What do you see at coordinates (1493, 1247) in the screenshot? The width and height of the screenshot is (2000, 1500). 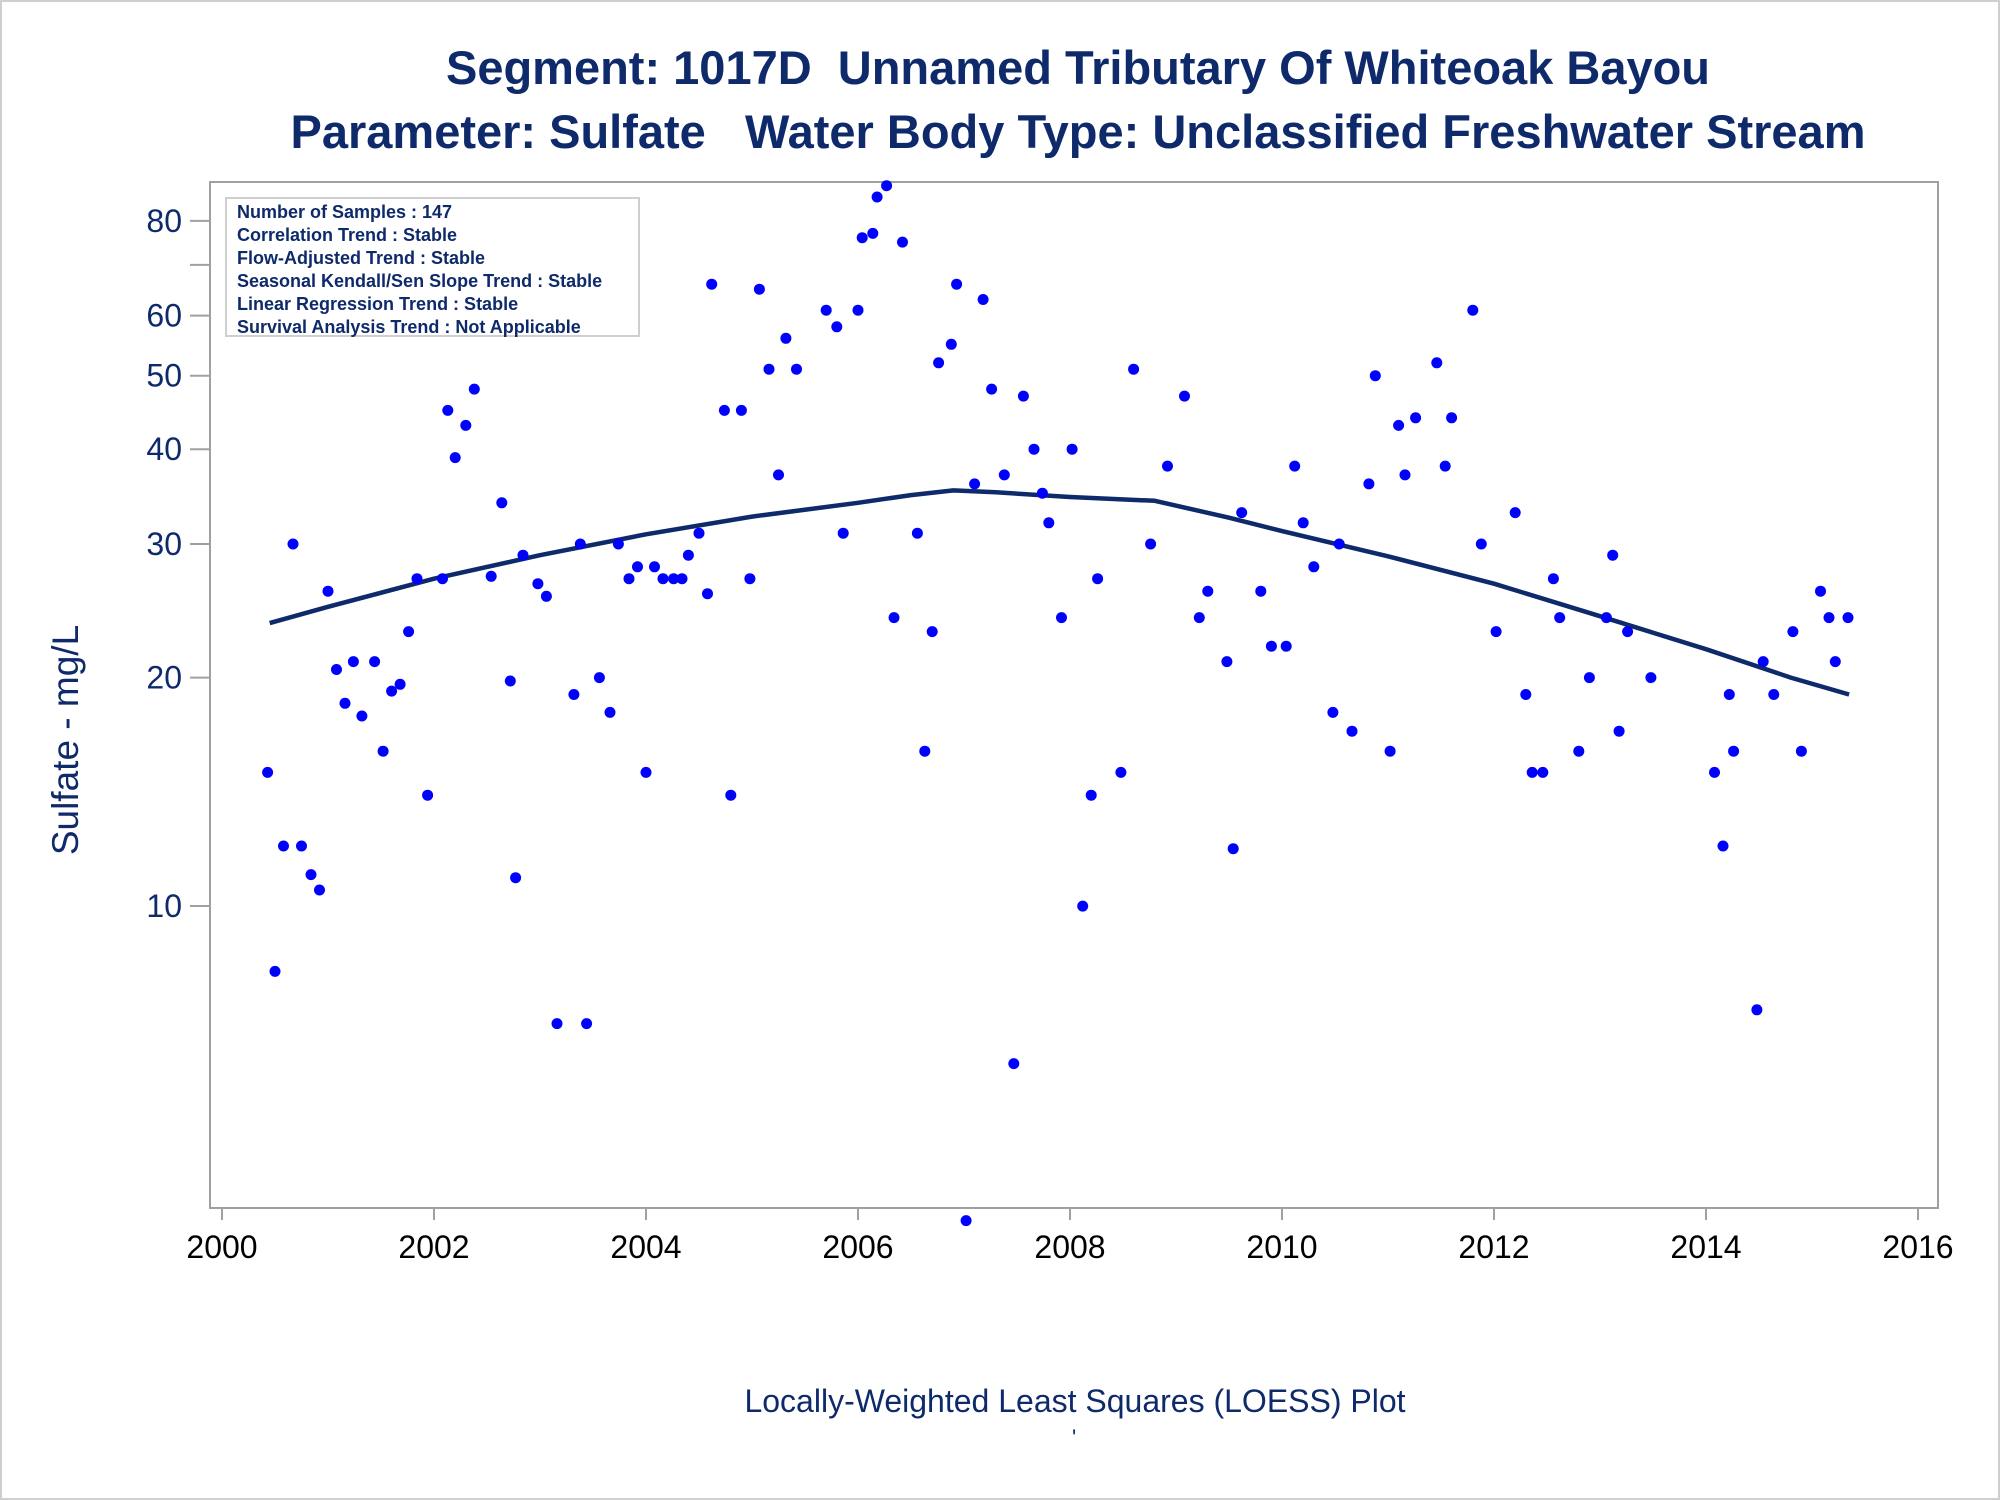 I see `x-tick-label: 2012` at bounding box center [1493, 1247].